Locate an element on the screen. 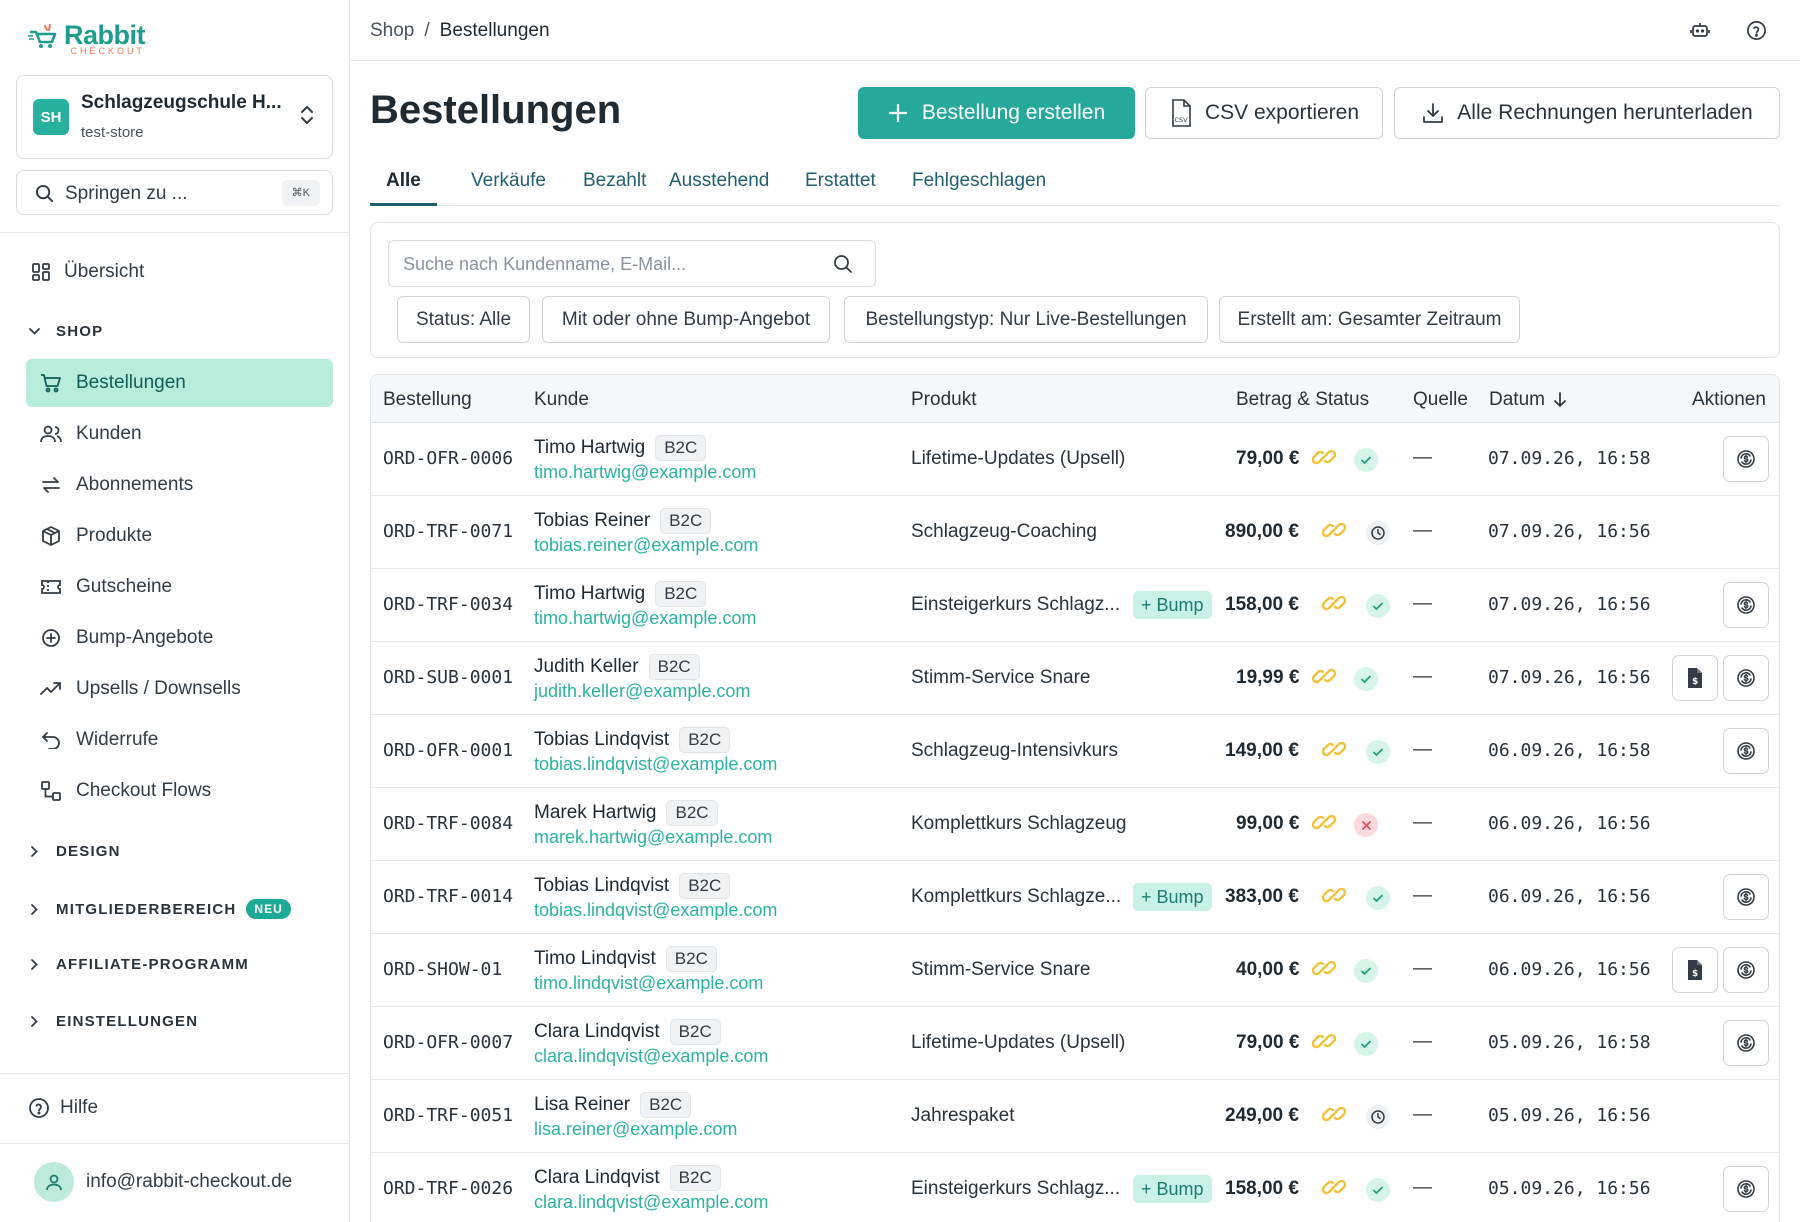 This screenshot has width=1800, height=1222. order-id: ORD-TRF-0051 is located at coordinates (448, 1115).